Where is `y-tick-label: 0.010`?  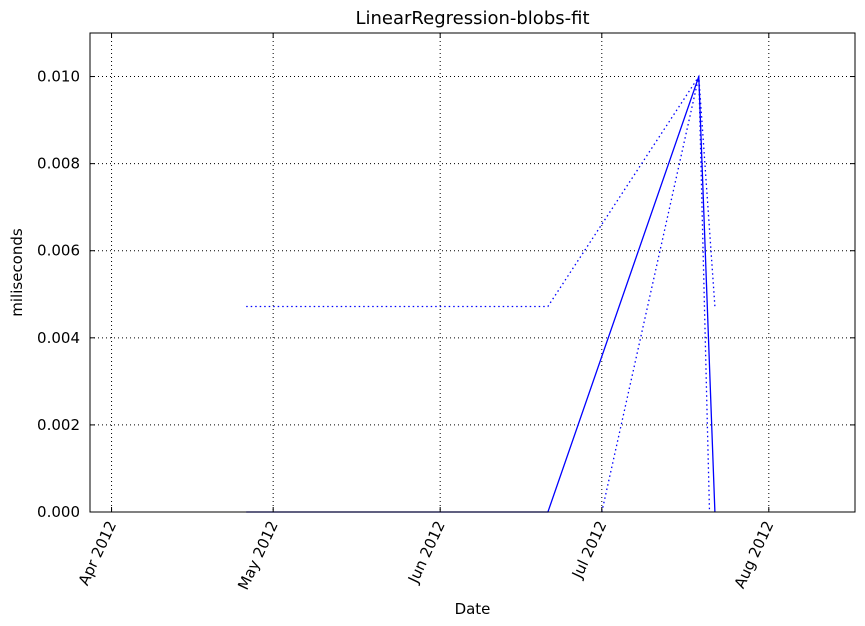 y-tick-label: 0.010 is located at coordinates (58, 77).